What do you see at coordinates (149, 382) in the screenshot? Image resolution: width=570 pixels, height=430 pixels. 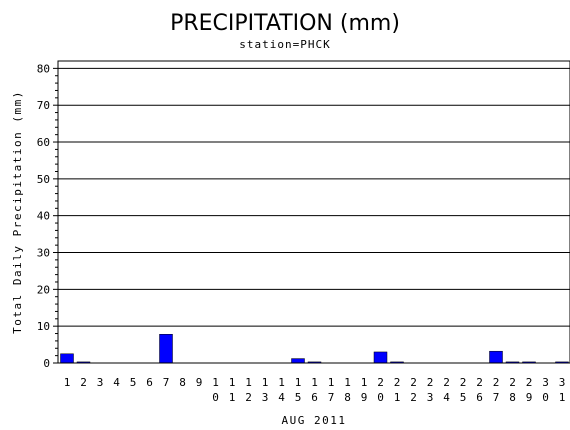 I see `x-tick-label-6: 6` at bounding box center [149, 382].